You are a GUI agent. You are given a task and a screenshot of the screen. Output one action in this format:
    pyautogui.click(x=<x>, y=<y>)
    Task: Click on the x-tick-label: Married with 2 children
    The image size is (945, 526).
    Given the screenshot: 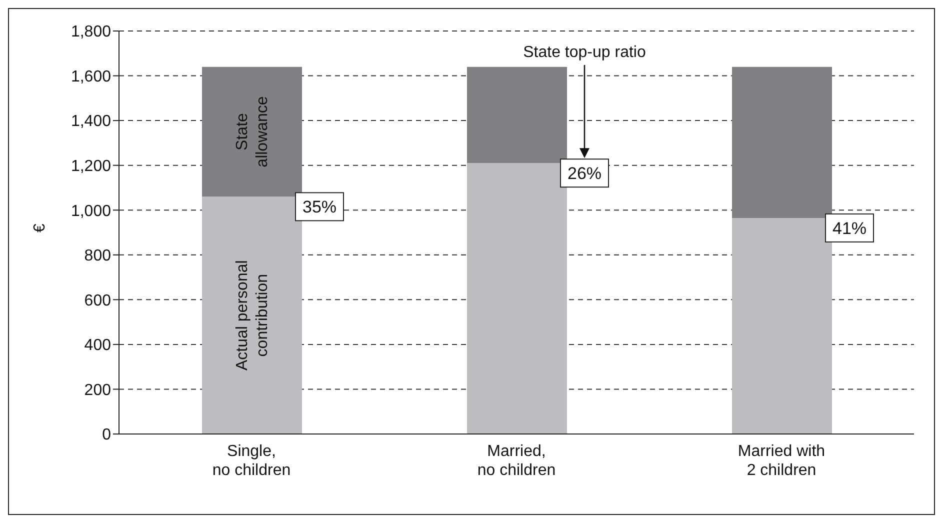 What is the action you would take?
    pyautogui.click(x=782, y=461)
    